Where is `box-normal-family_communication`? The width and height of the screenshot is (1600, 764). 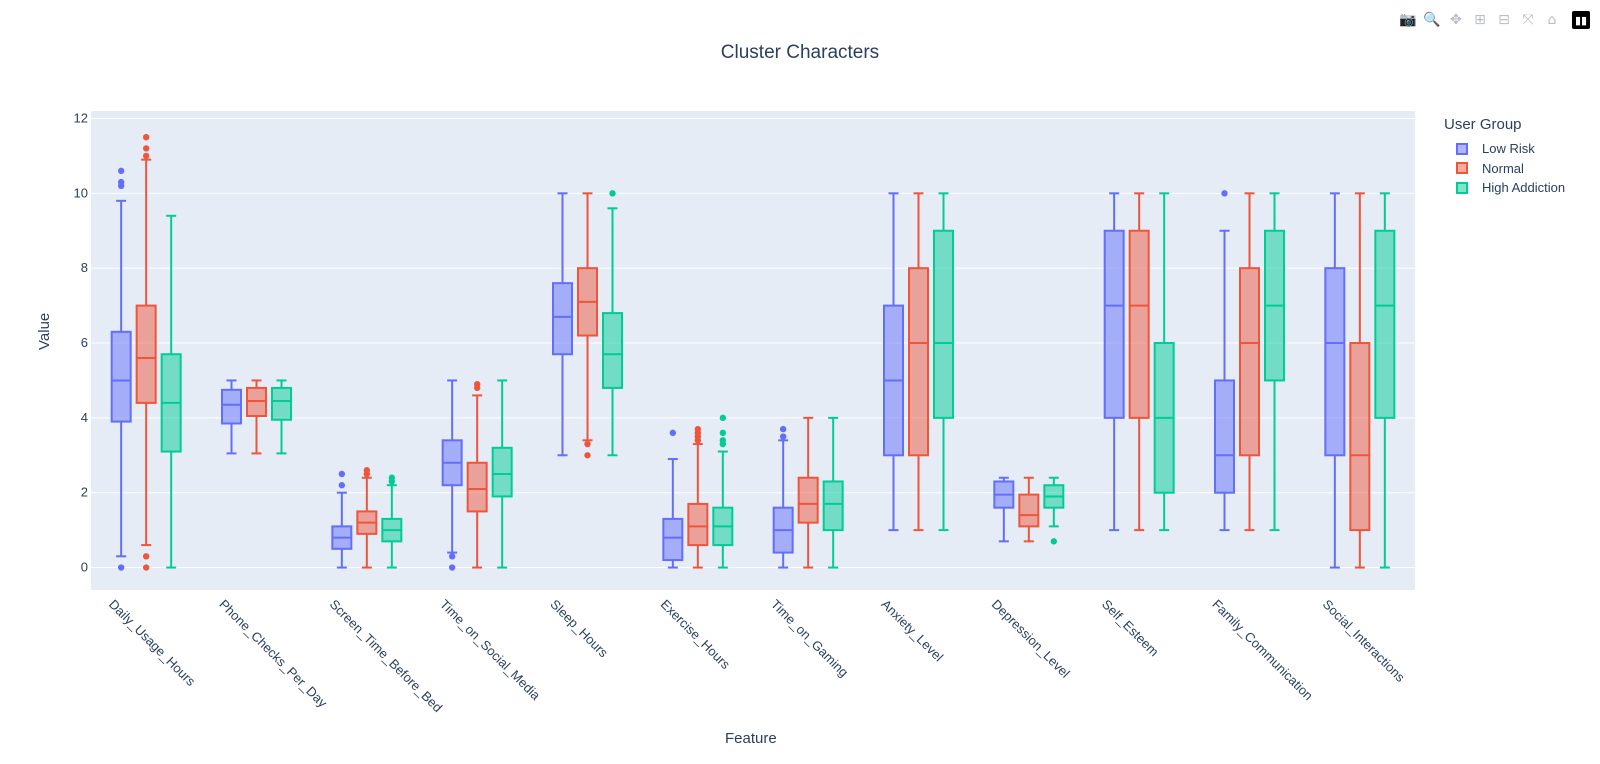
box-normal-family_communication is located at coordinates (1249, 362).